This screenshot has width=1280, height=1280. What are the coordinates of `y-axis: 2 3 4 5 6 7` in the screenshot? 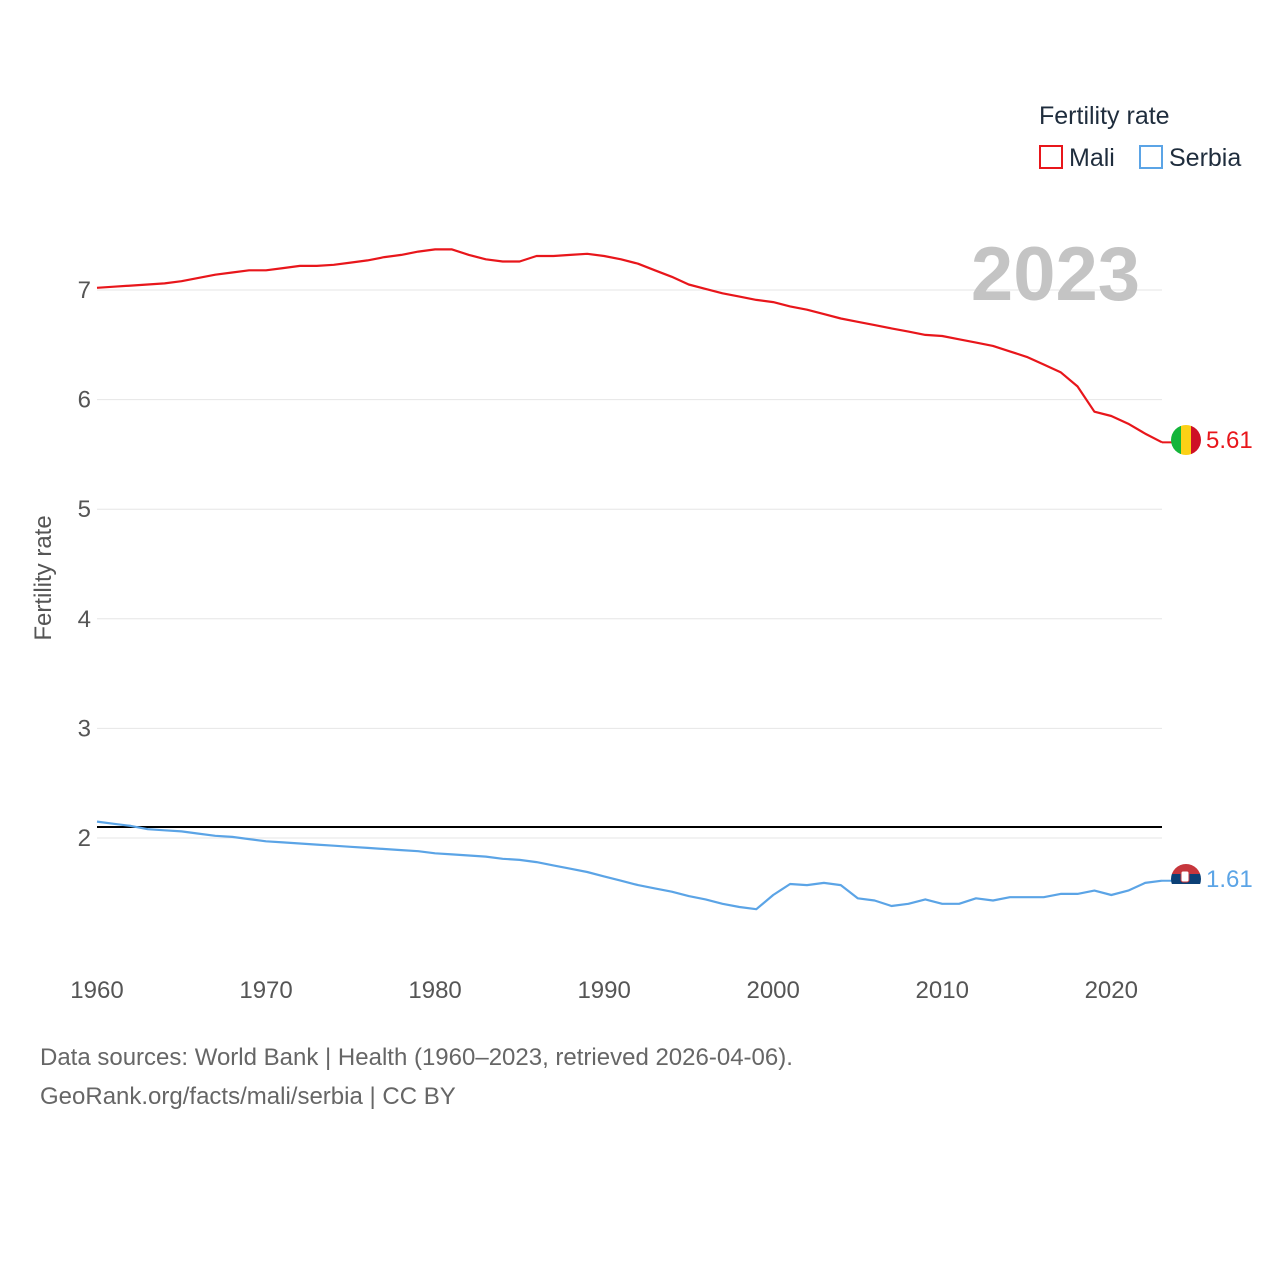 It's located at (84, 564).